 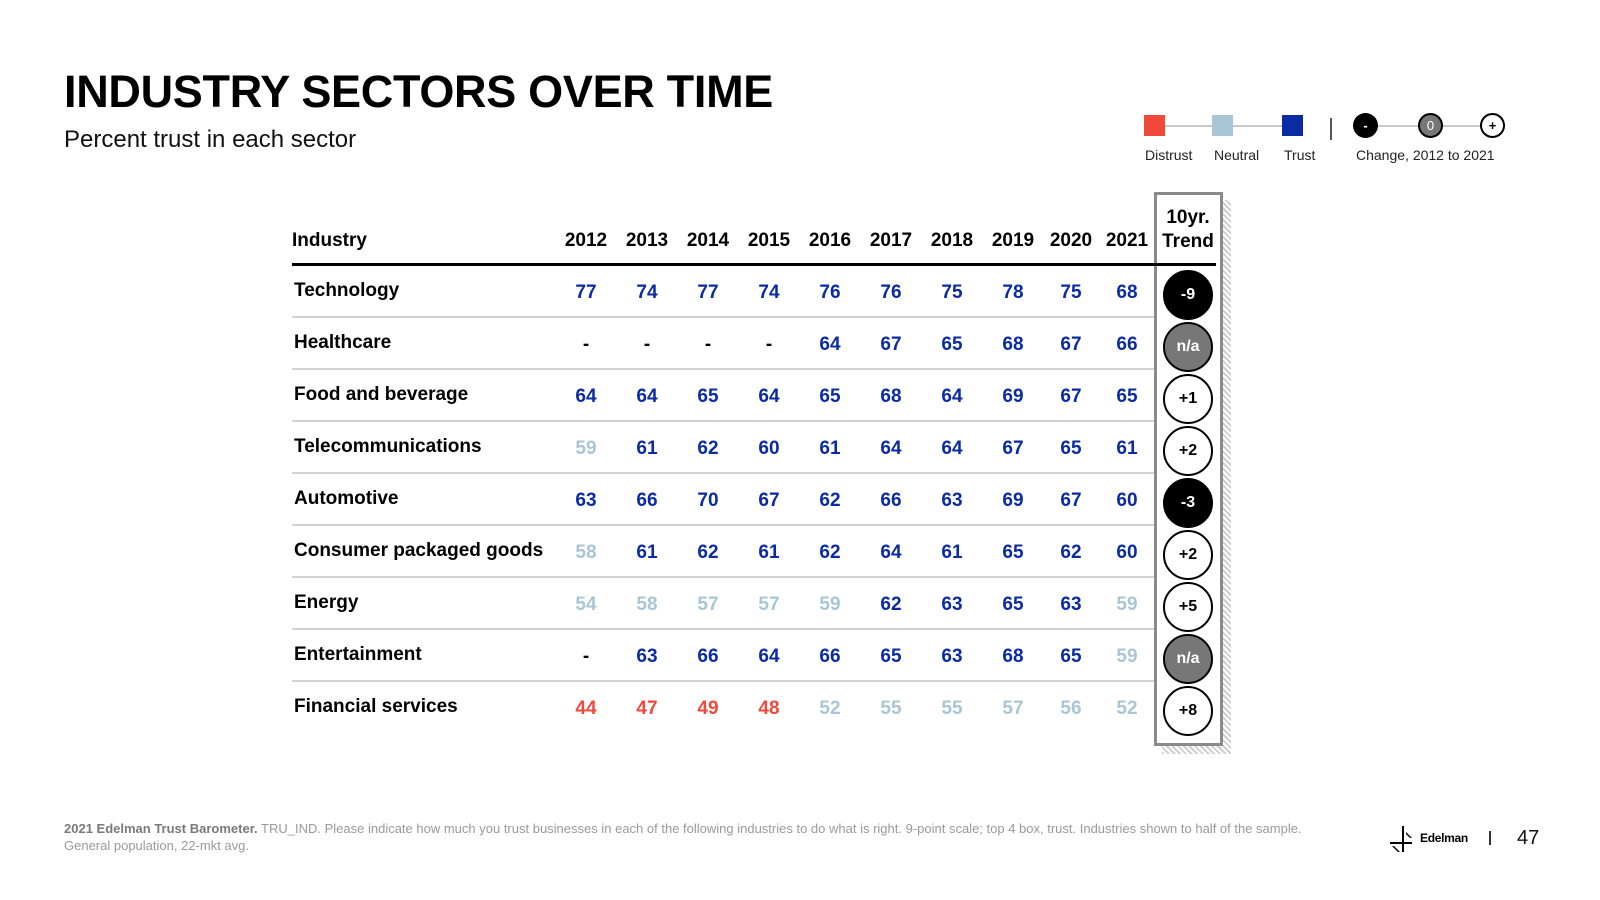 What do you see at coordinates (1425, 155) in the screenshot?
I see `legend-change-label: Change, 2012 to 2021` at bounding box center [1425, 155].